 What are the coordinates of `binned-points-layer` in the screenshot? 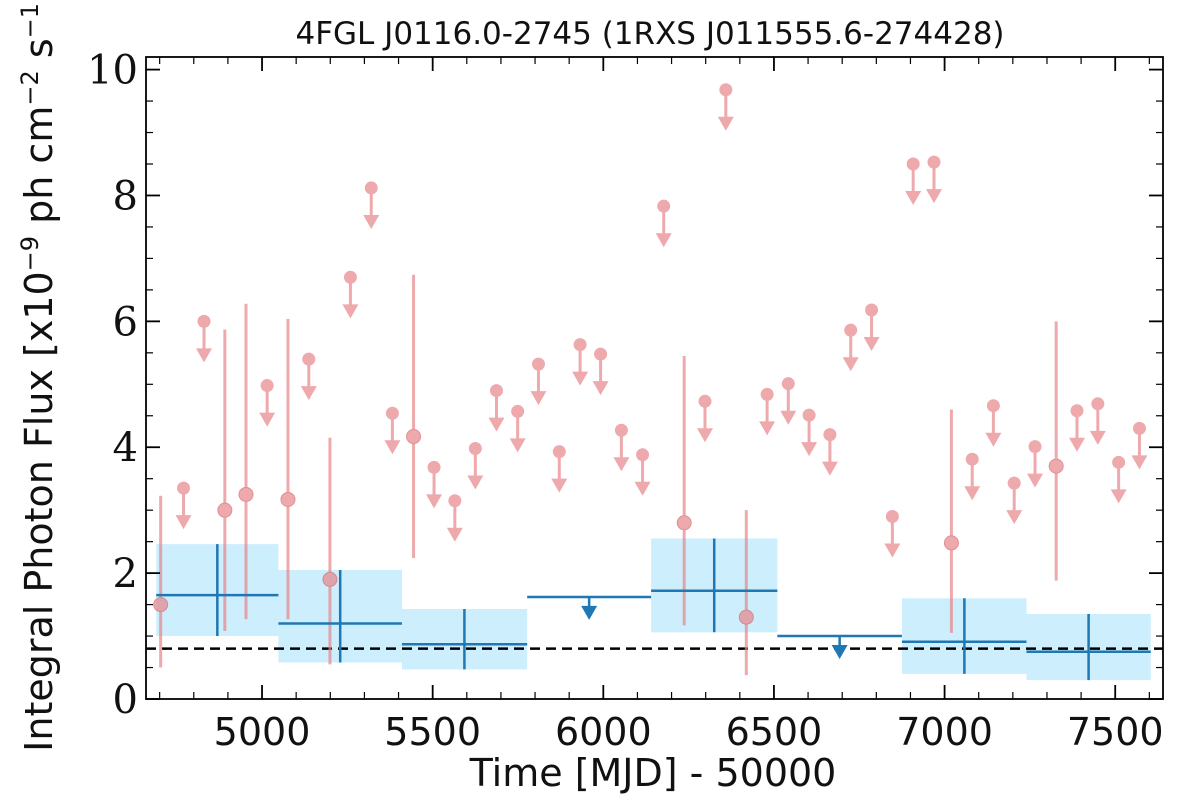 It's located at (653, 609).